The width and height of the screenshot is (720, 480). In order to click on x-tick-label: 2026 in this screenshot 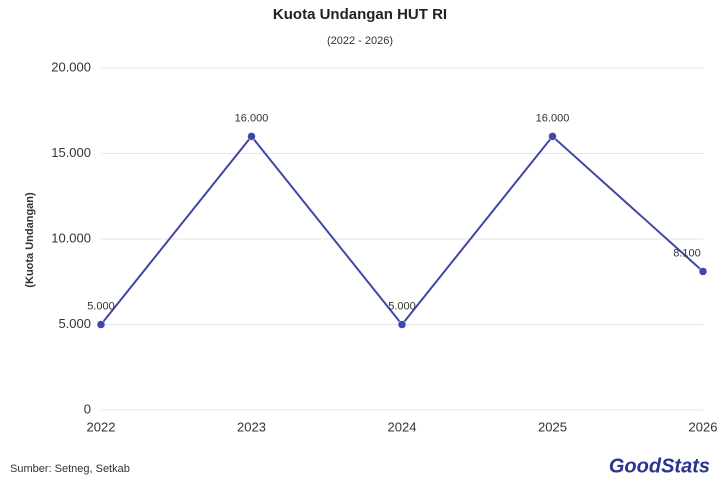, I will do `click(703, 426)`.